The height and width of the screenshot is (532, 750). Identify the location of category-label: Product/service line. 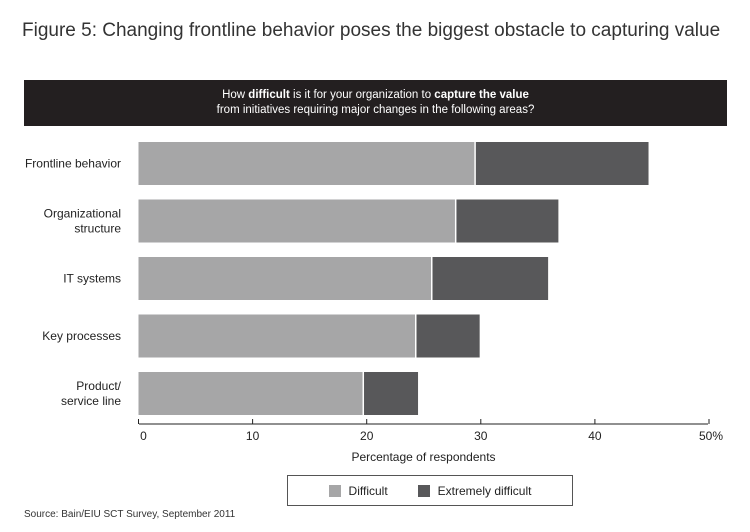
(91, 393).